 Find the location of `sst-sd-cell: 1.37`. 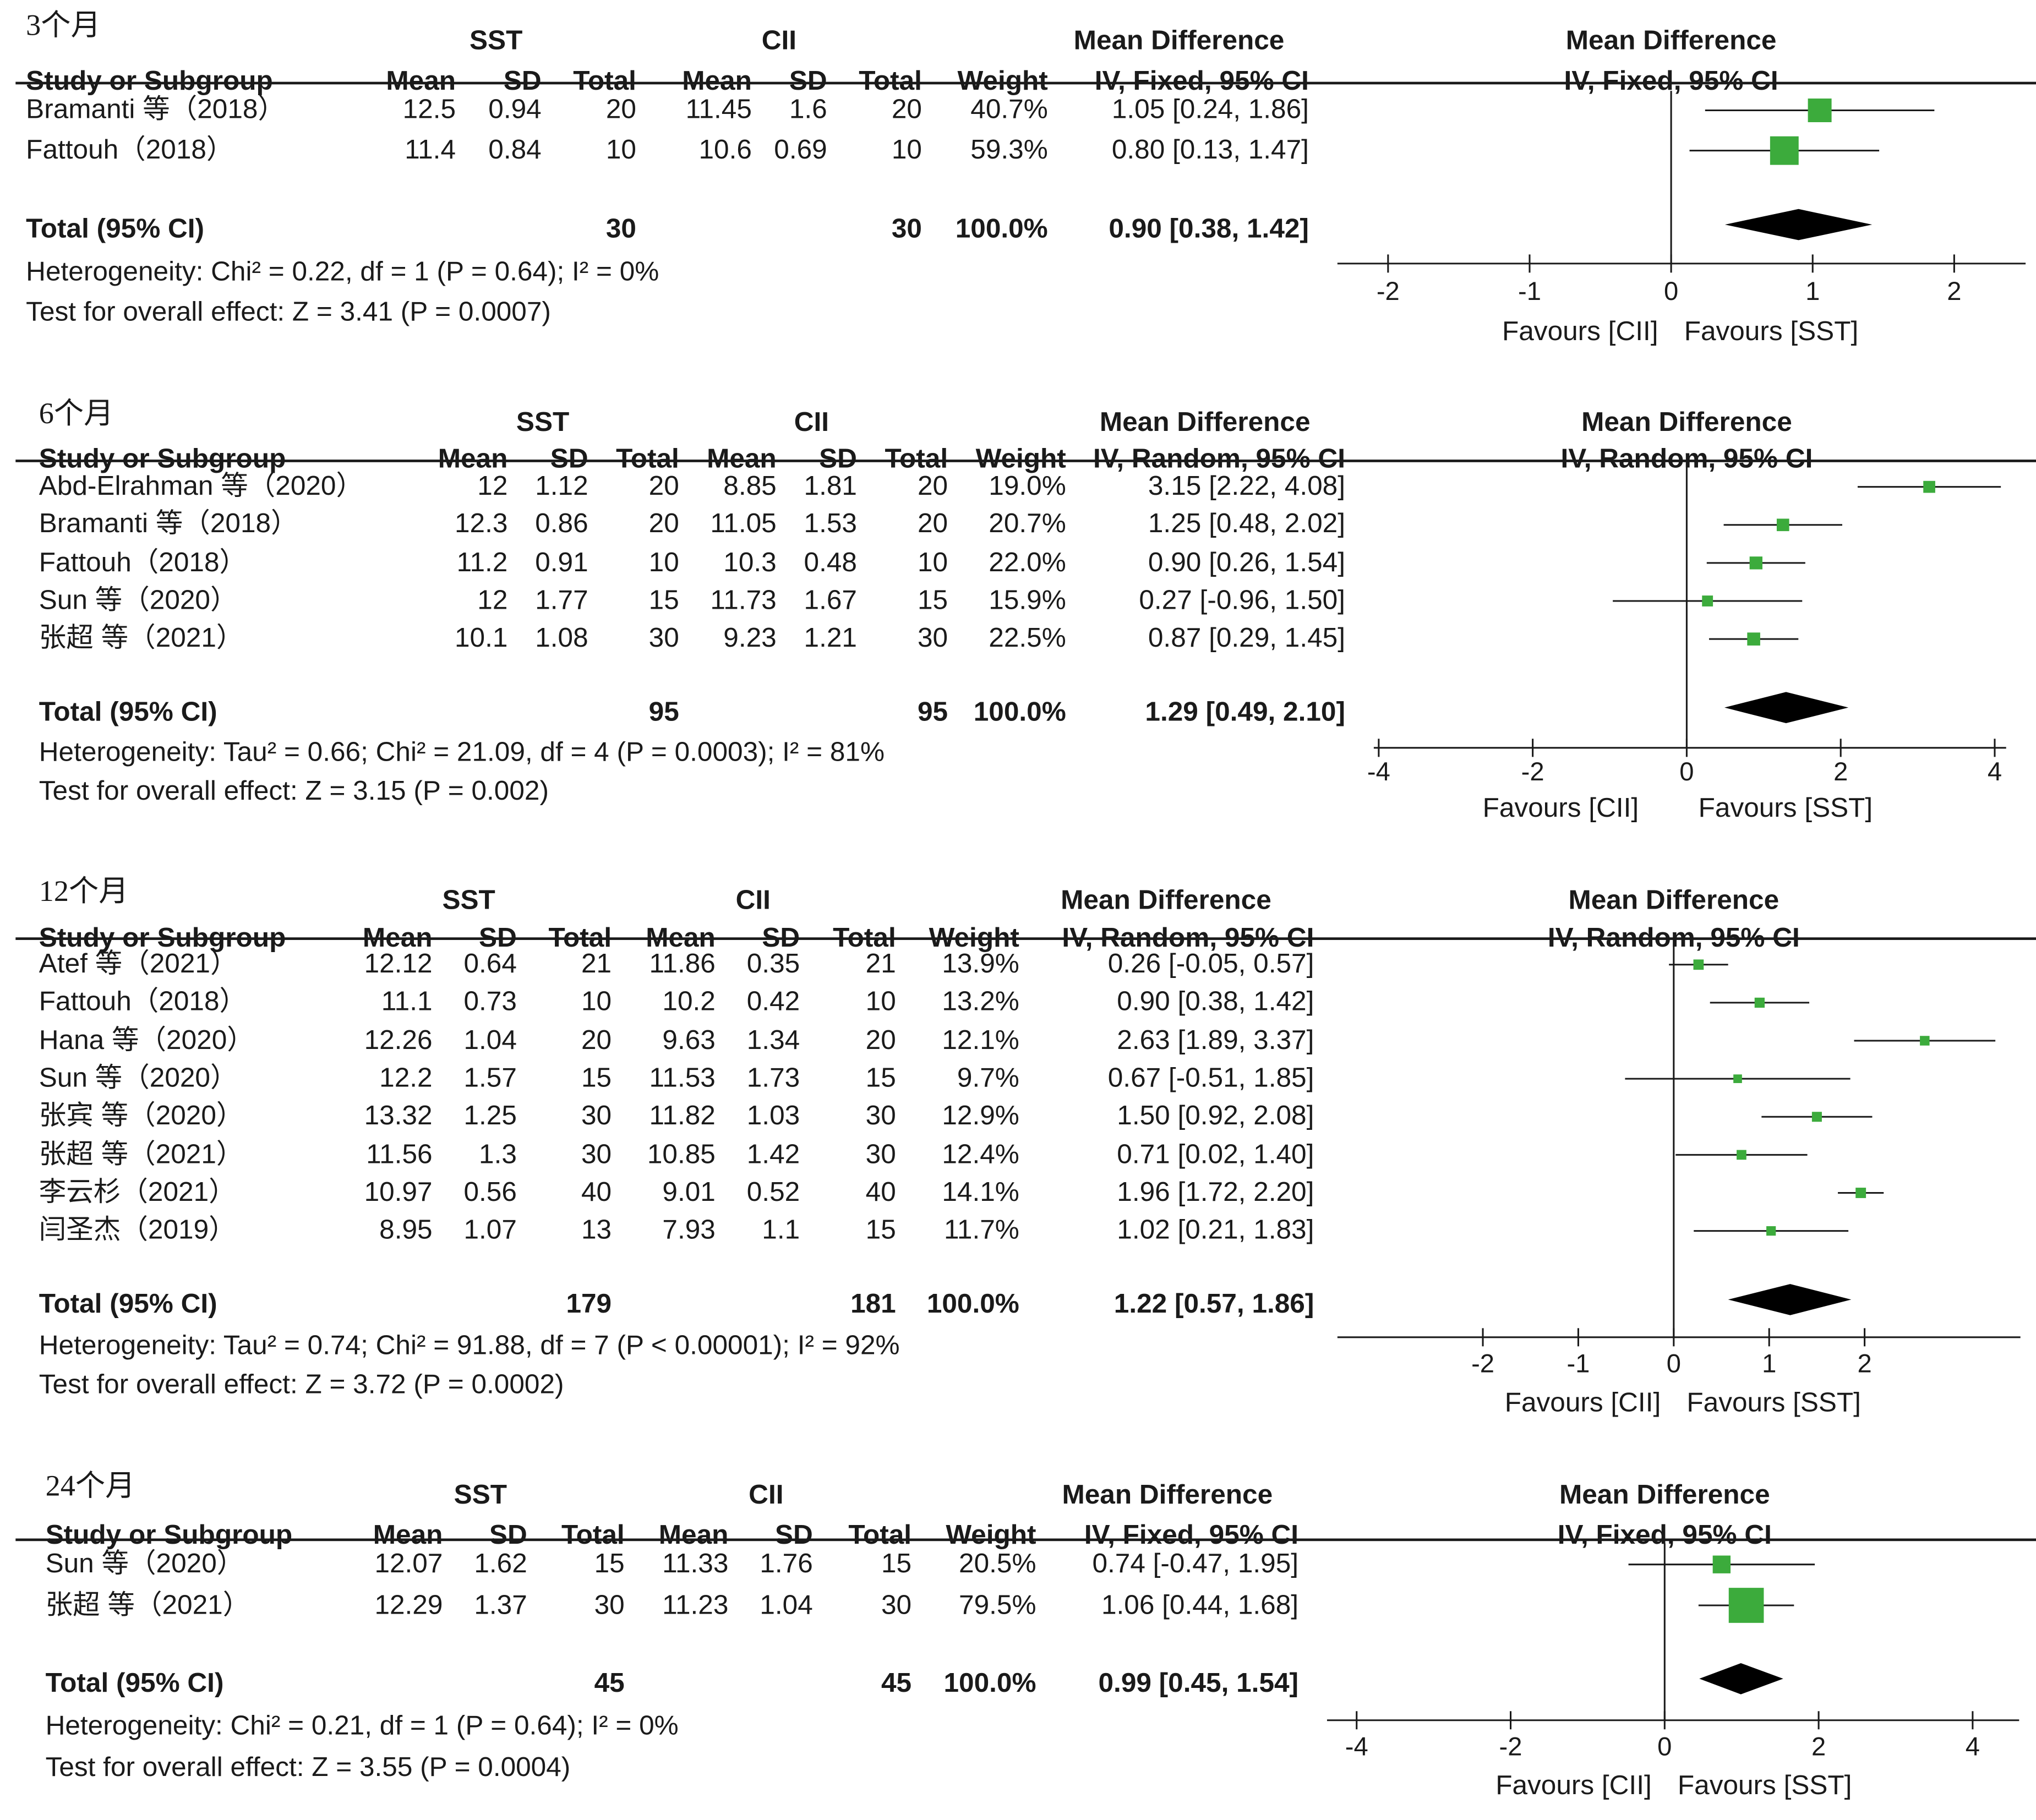

sst-sd-cell: 1.37 is located at coordinates (501, 1604).